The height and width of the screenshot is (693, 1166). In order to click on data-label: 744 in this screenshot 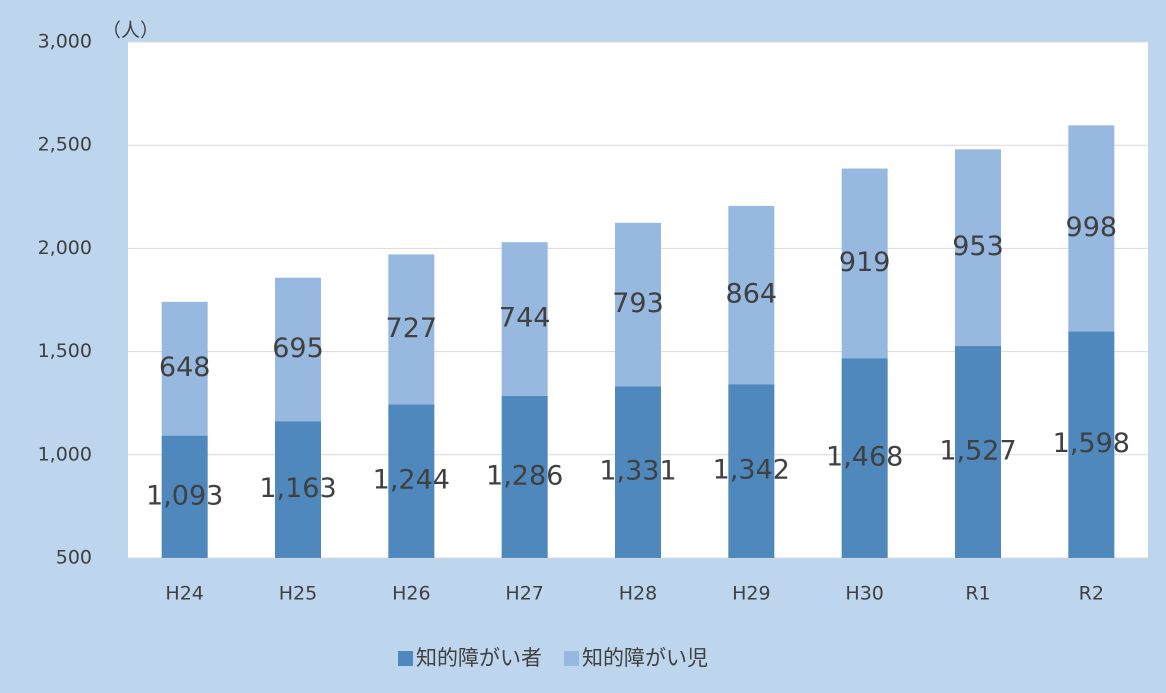, I will do `click(525, 317)`.